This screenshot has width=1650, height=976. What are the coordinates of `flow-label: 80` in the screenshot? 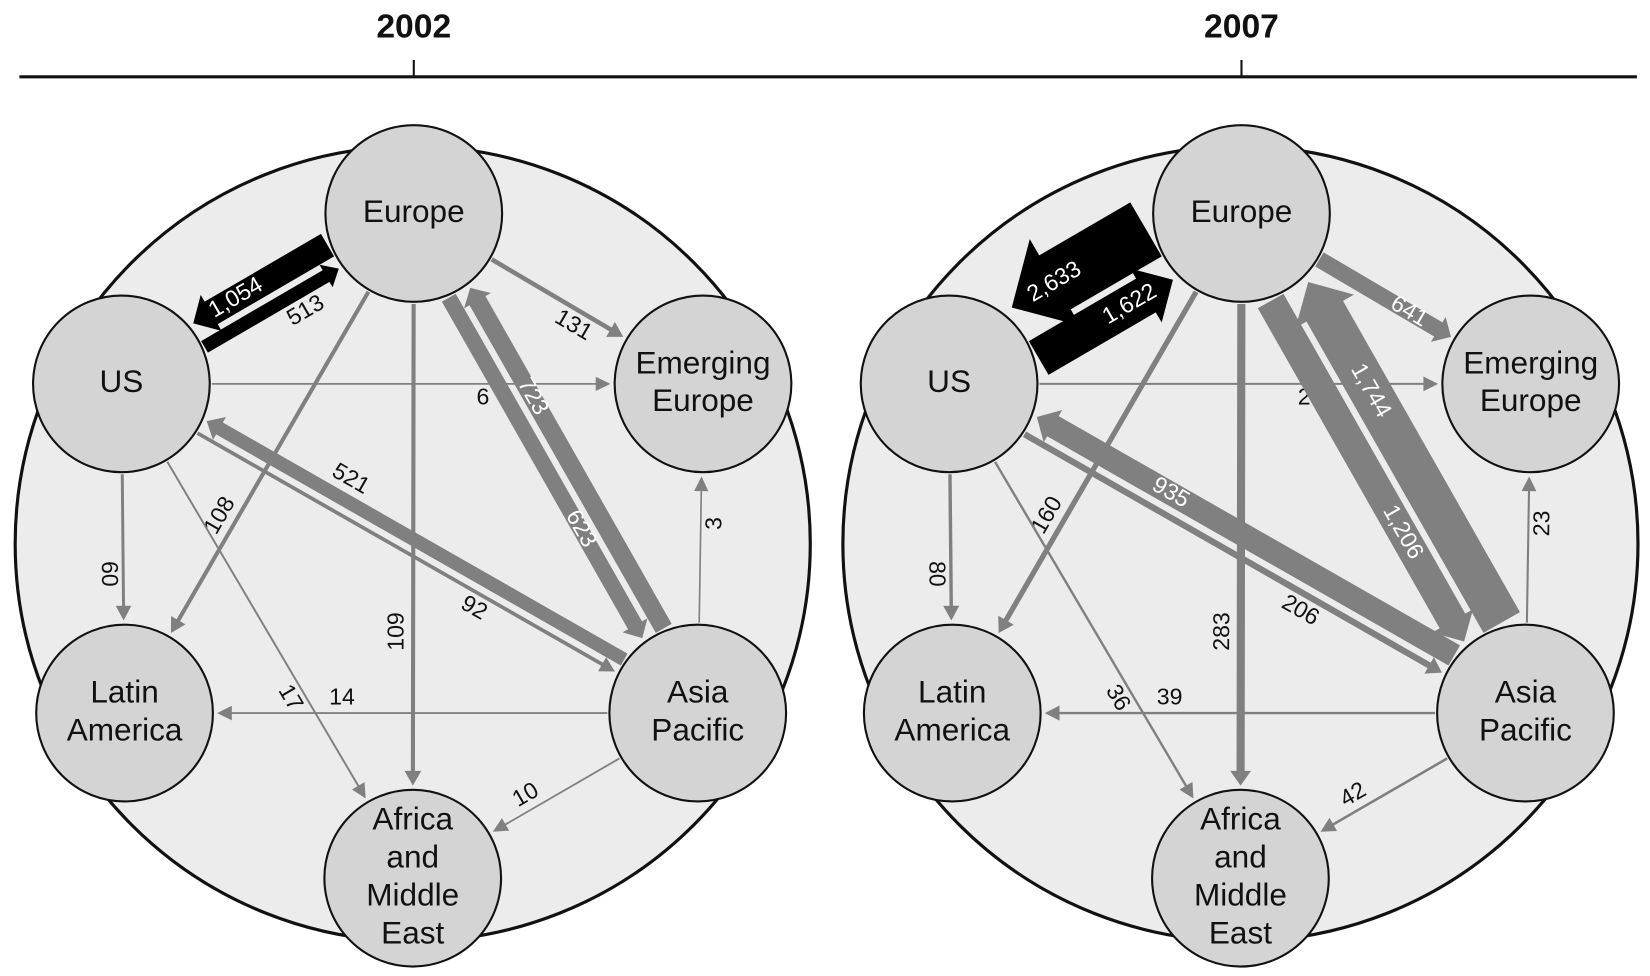 It's located at (937, 574).